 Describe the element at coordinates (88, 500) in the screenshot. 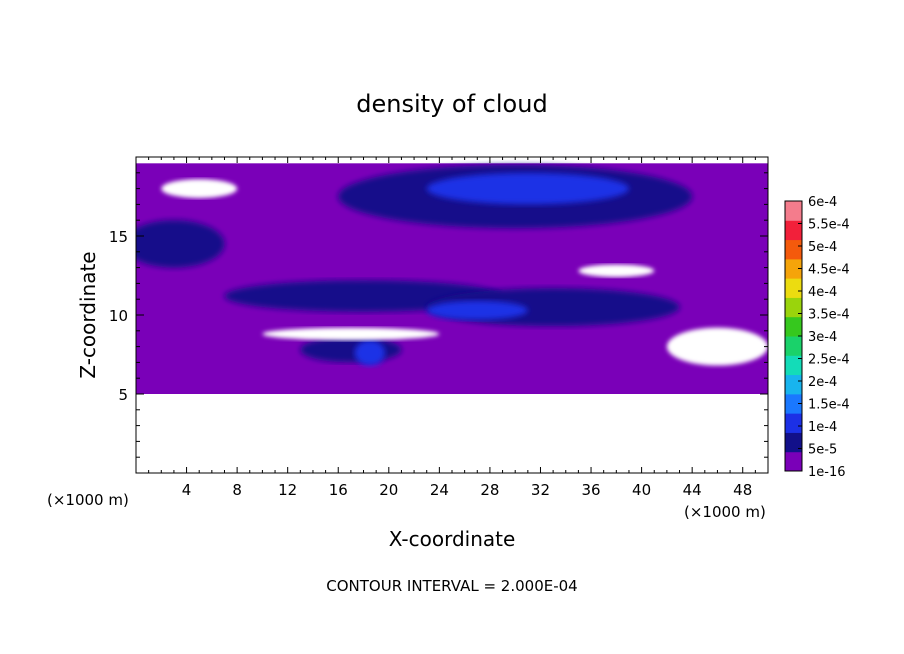

I see `x-unit-note-left: (×1000 m)` at that location.